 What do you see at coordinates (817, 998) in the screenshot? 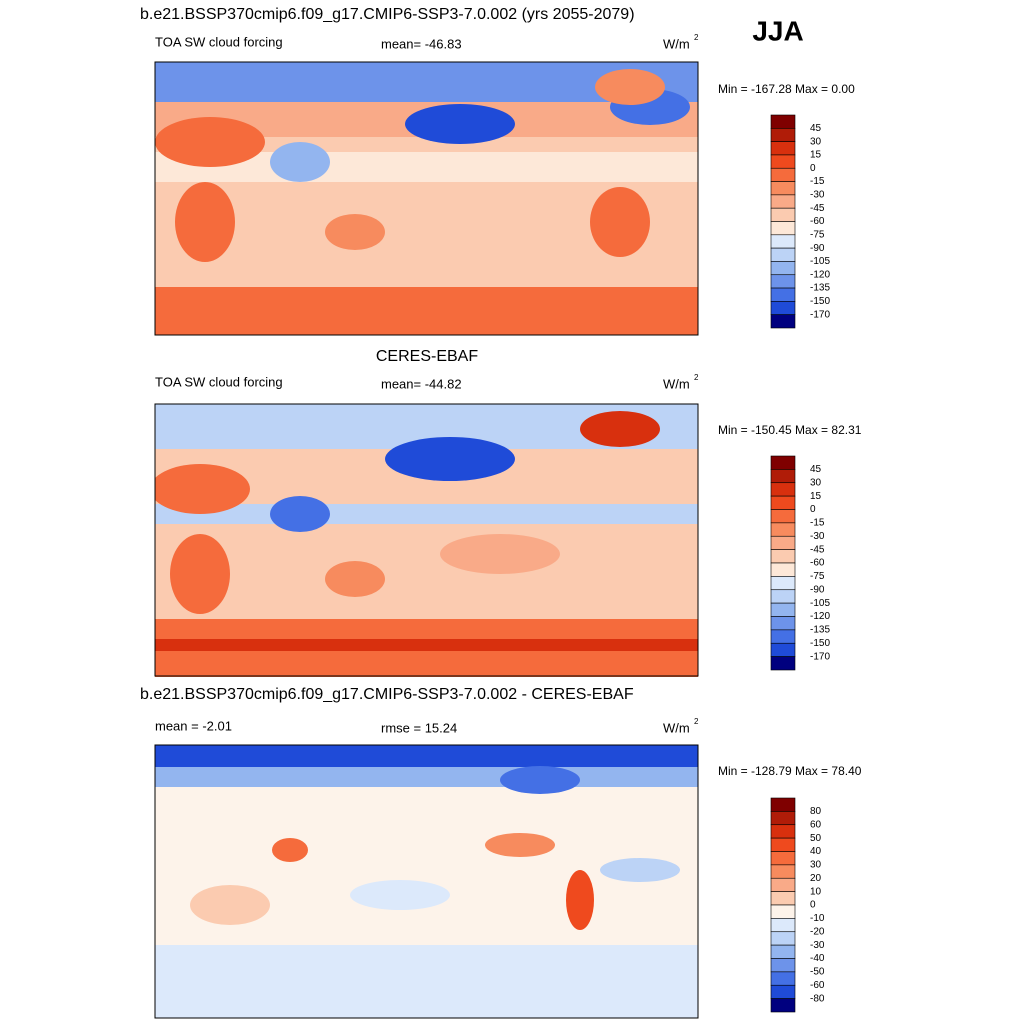
I see `colorbar-label: -80` at bounding box center [817, 998].